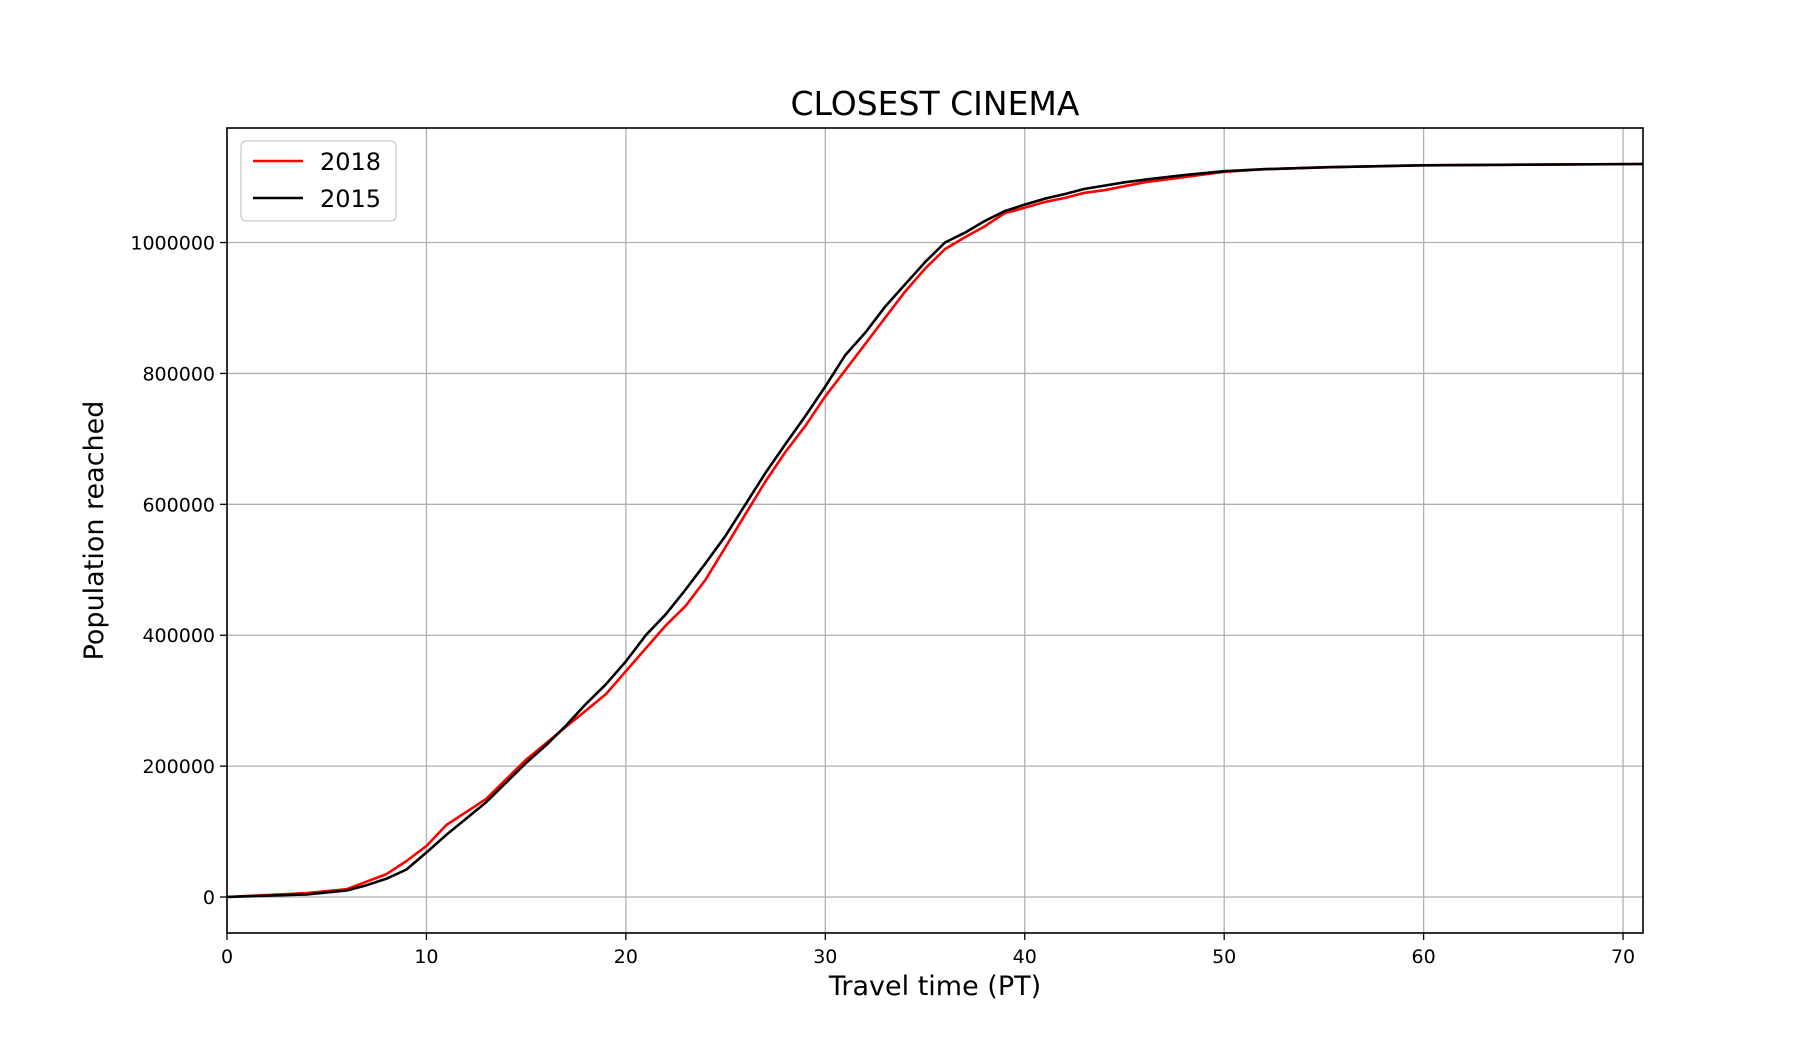 The image size is (1800, 1050). Describe the element at coordinates (209, 898) in the screenshot. I see `y-tick-label: 0` at that location.